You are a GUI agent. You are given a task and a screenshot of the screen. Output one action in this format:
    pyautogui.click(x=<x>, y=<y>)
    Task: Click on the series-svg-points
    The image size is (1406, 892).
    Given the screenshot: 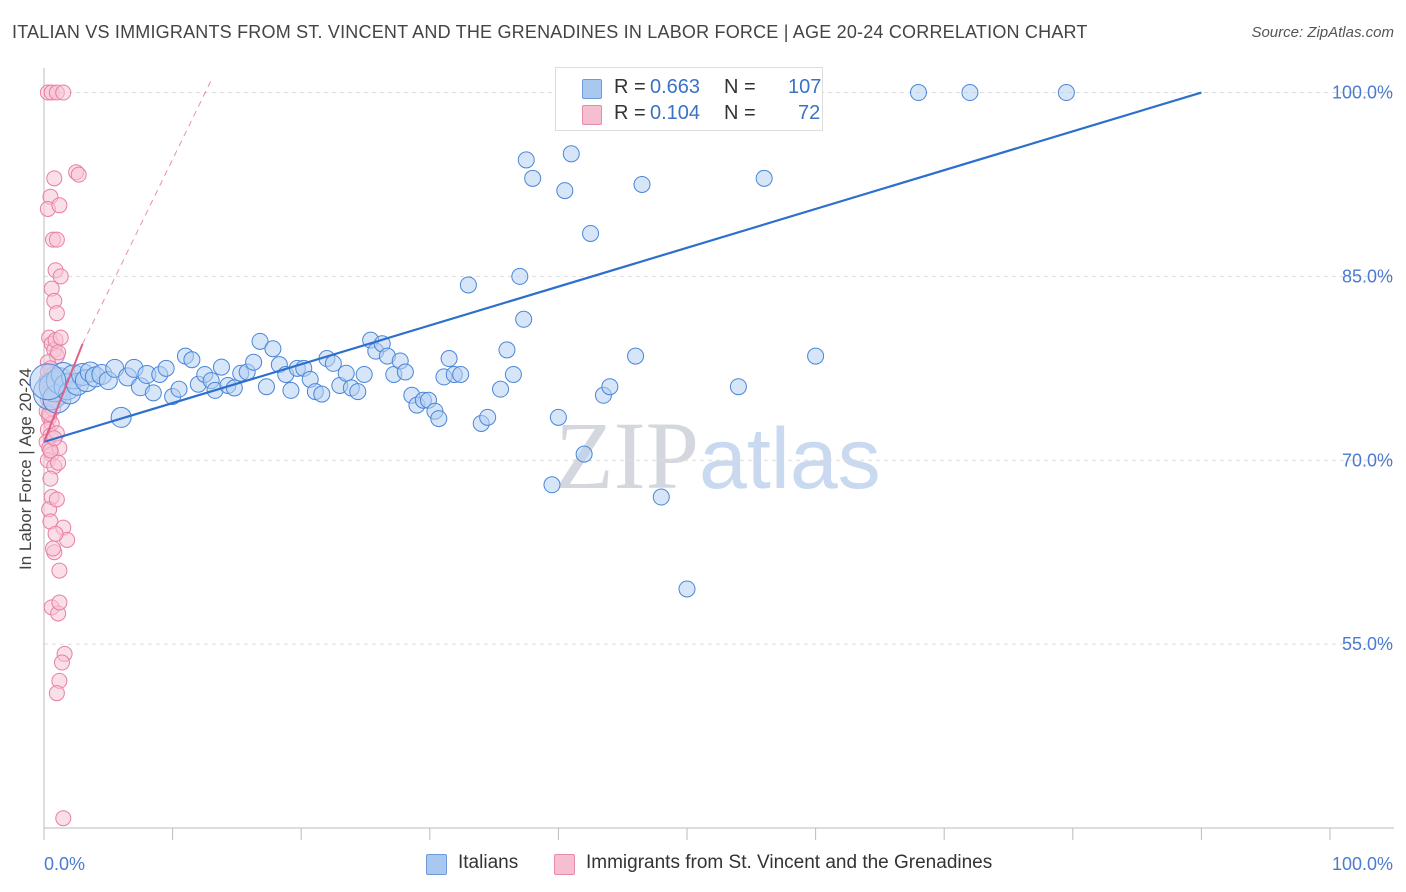 What is the action you would take?
    pyautogui.click(x=62, y=455)
    